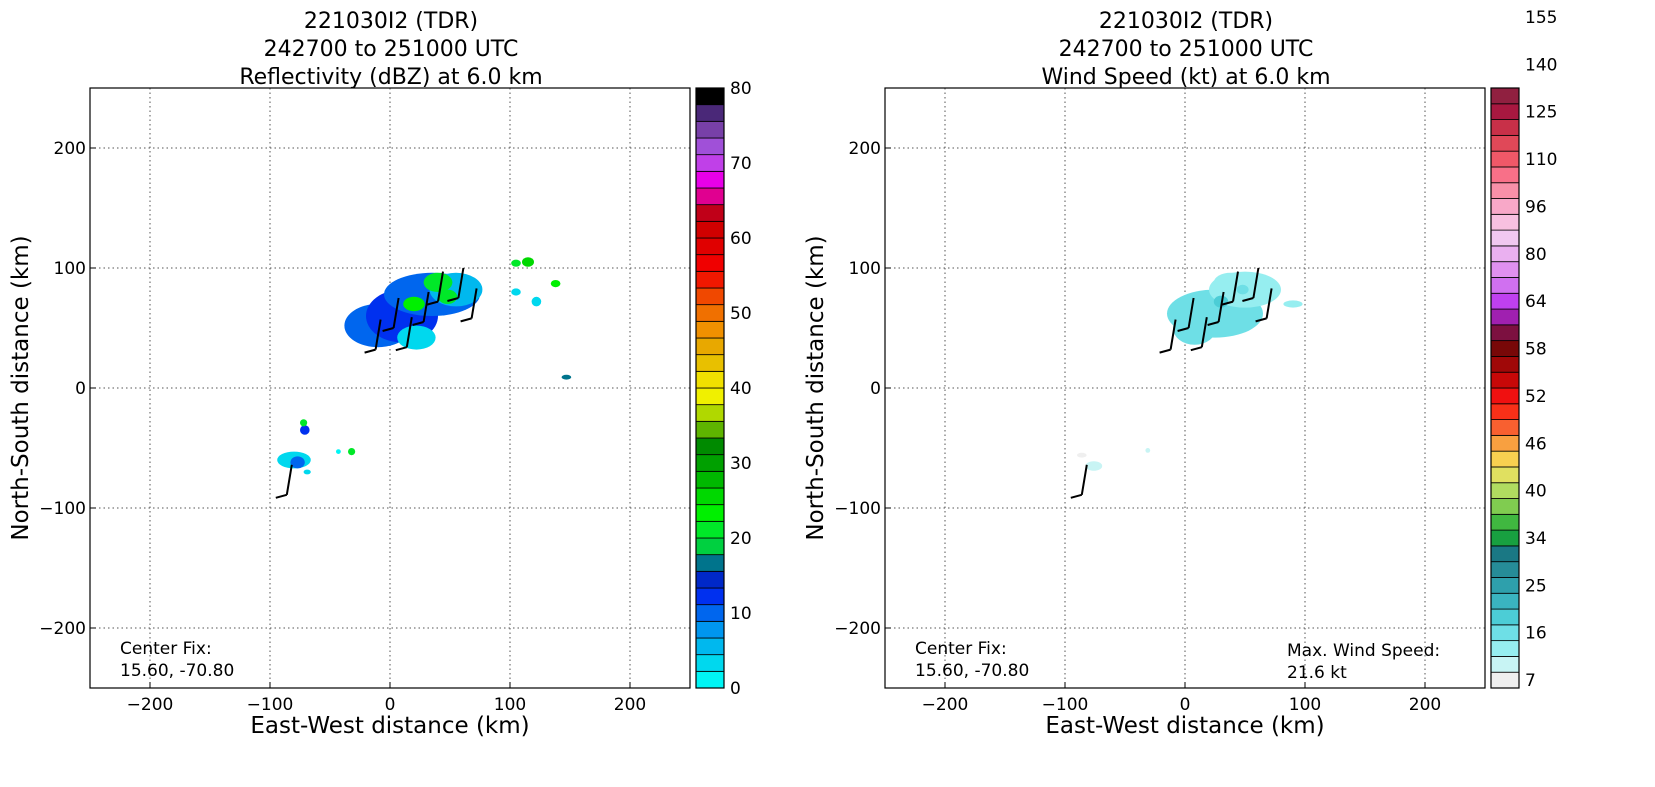 Image resolution: width=1655 pixels, height=787 pixels. Describe the element at coordinates (862, 389) in the screenshot. I see `wind-y-ticks: −200 −100 0 100 200` at that location.